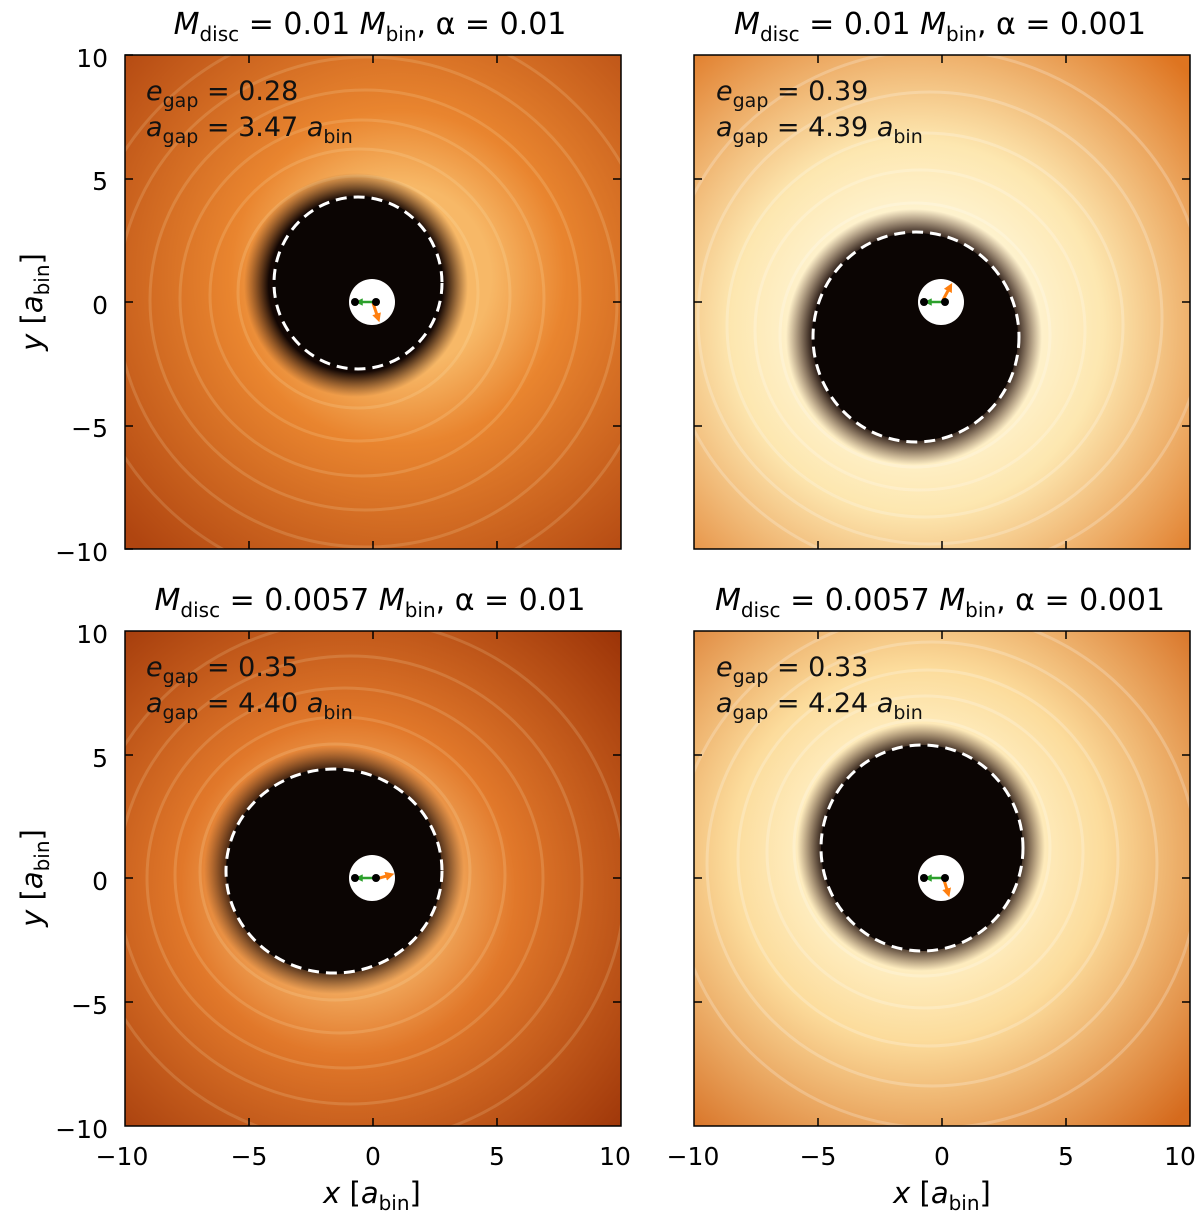 The image size is (1200, 1218). What do you see at coordinates (363, 1156) in the screenshot?
I see `x-tick-labels-left: −10 −5 0 5 10` at bounding box center [363, 1156].